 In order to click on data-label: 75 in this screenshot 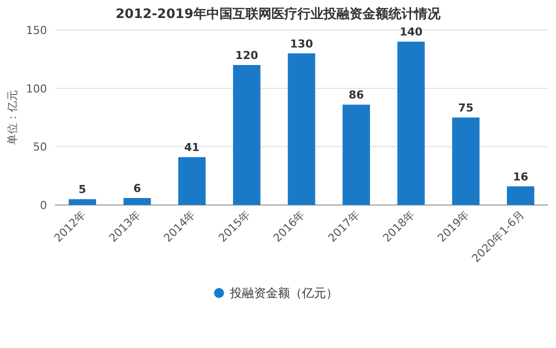, I will do `click(466, 108)`.